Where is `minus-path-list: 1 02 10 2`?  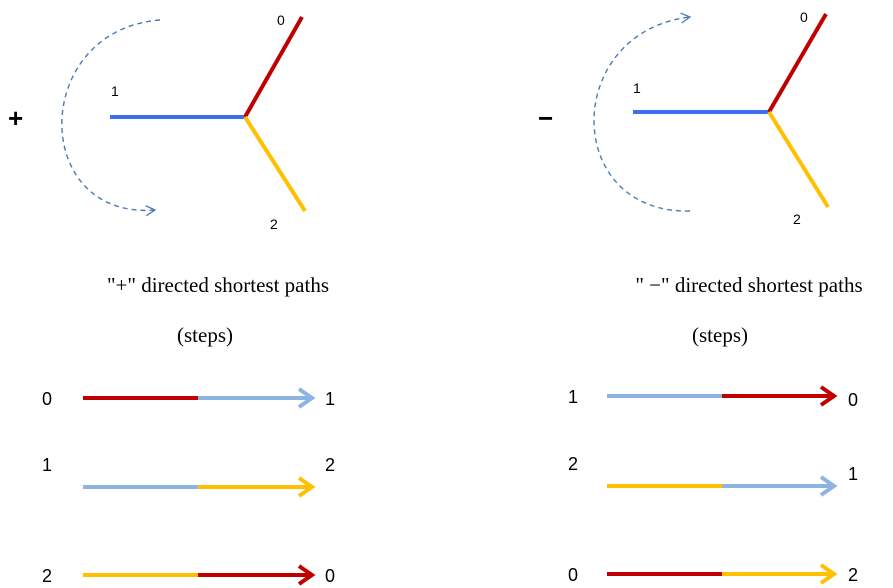 minus-path-list: 1 02 10 2 is located at coordinates (713, 485).